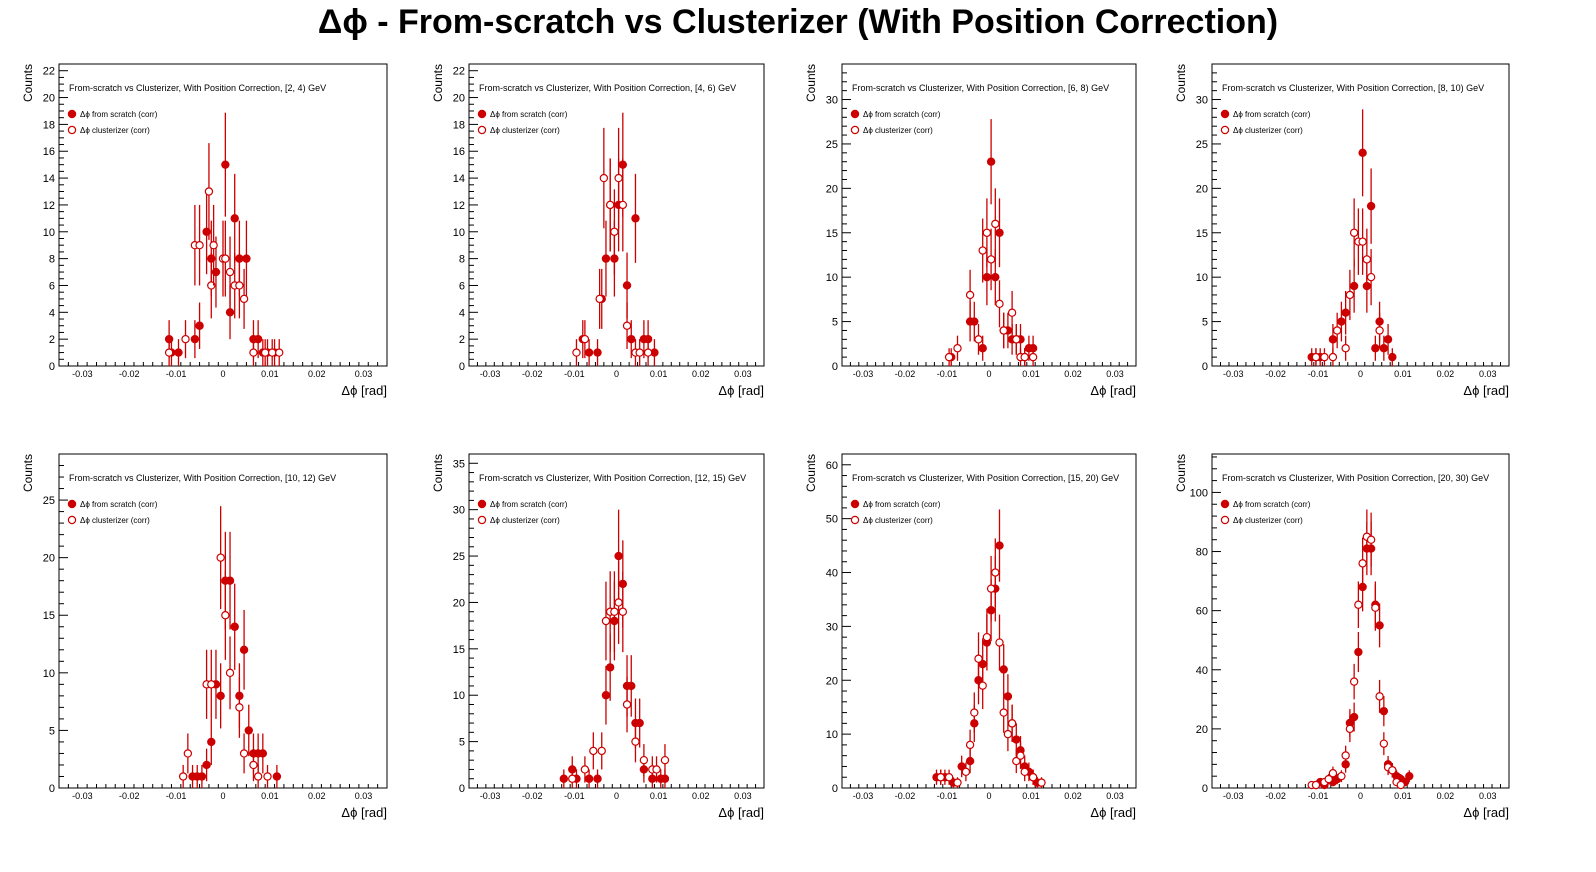  I want to click on y-tick-label: 50, so click(832, 520).